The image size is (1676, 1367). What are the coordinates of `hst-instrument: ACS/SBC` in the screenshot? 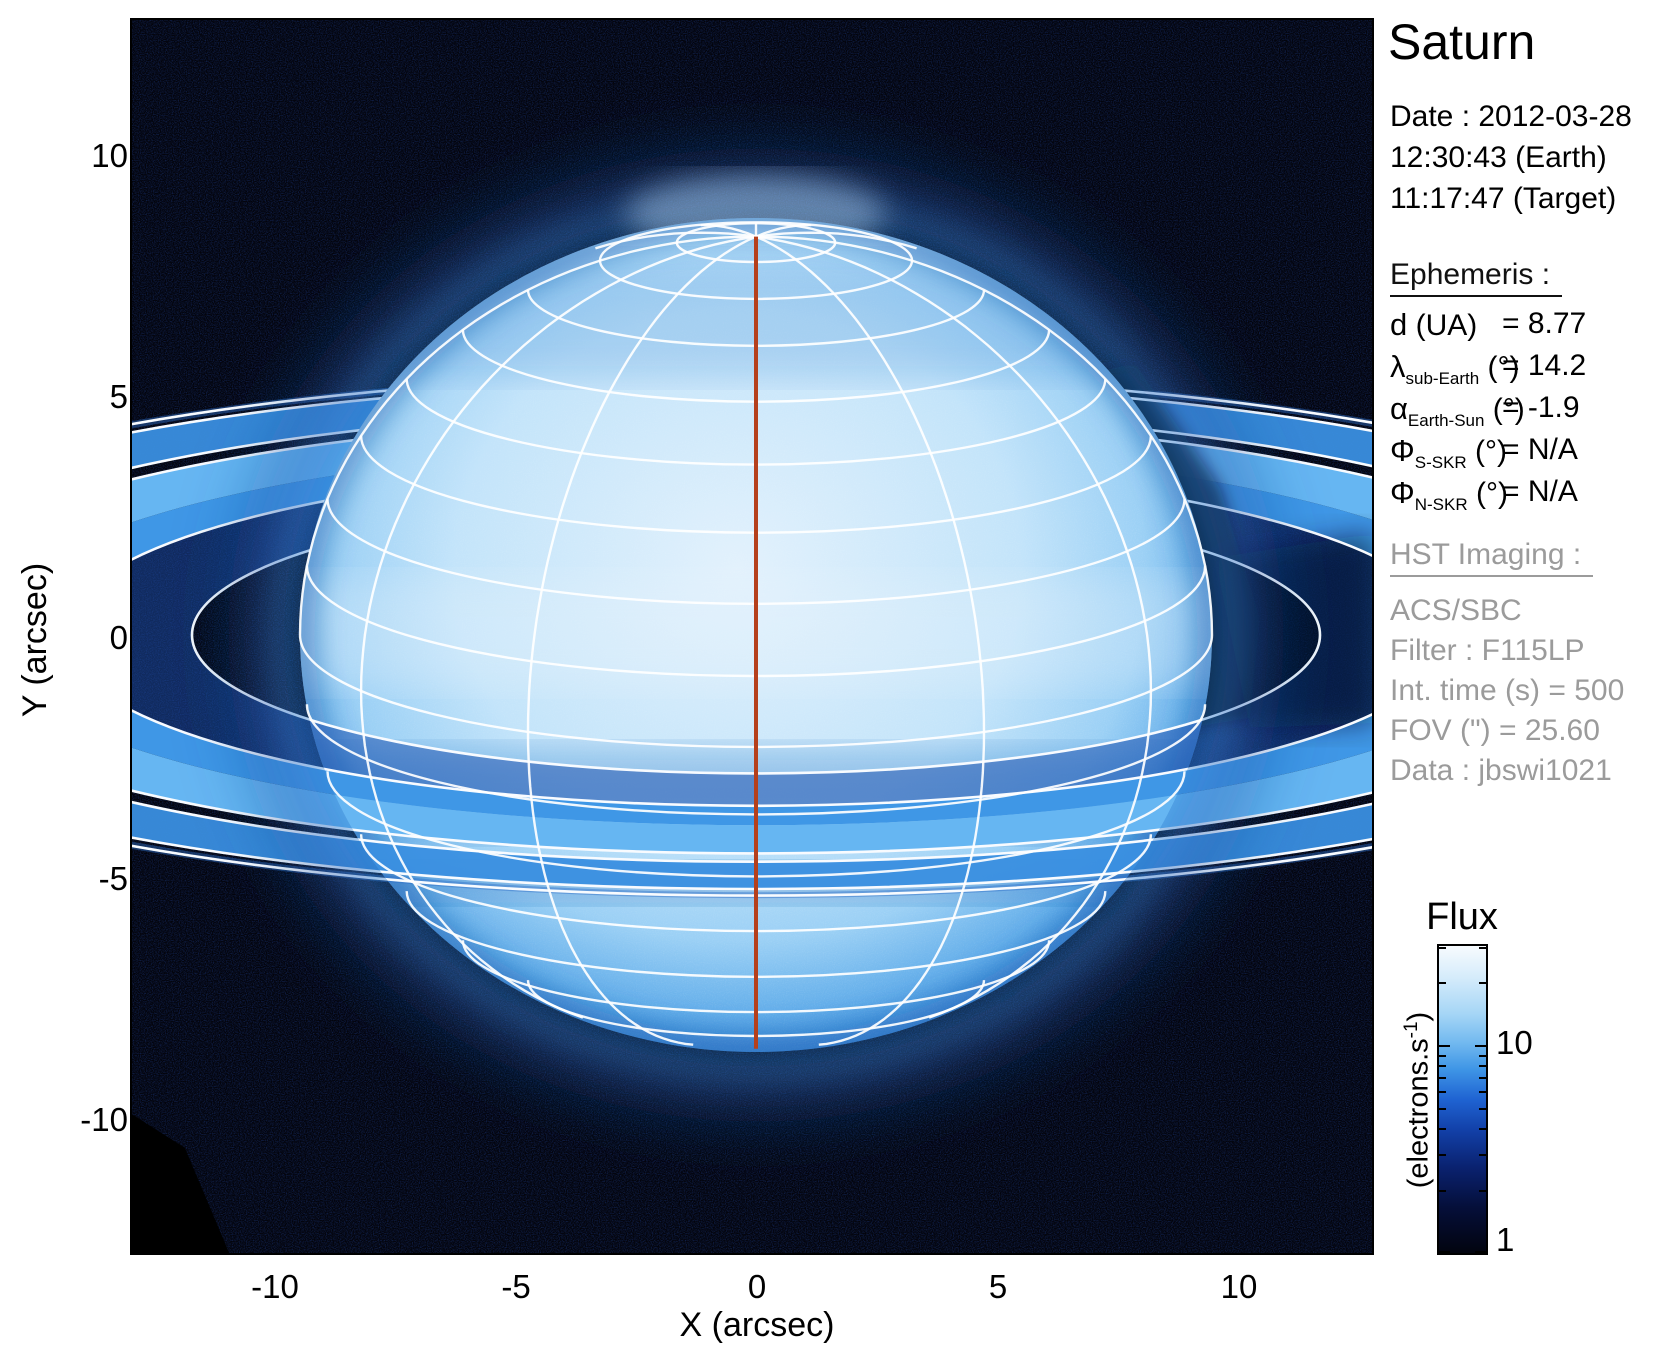 It's located at (1456, 610).